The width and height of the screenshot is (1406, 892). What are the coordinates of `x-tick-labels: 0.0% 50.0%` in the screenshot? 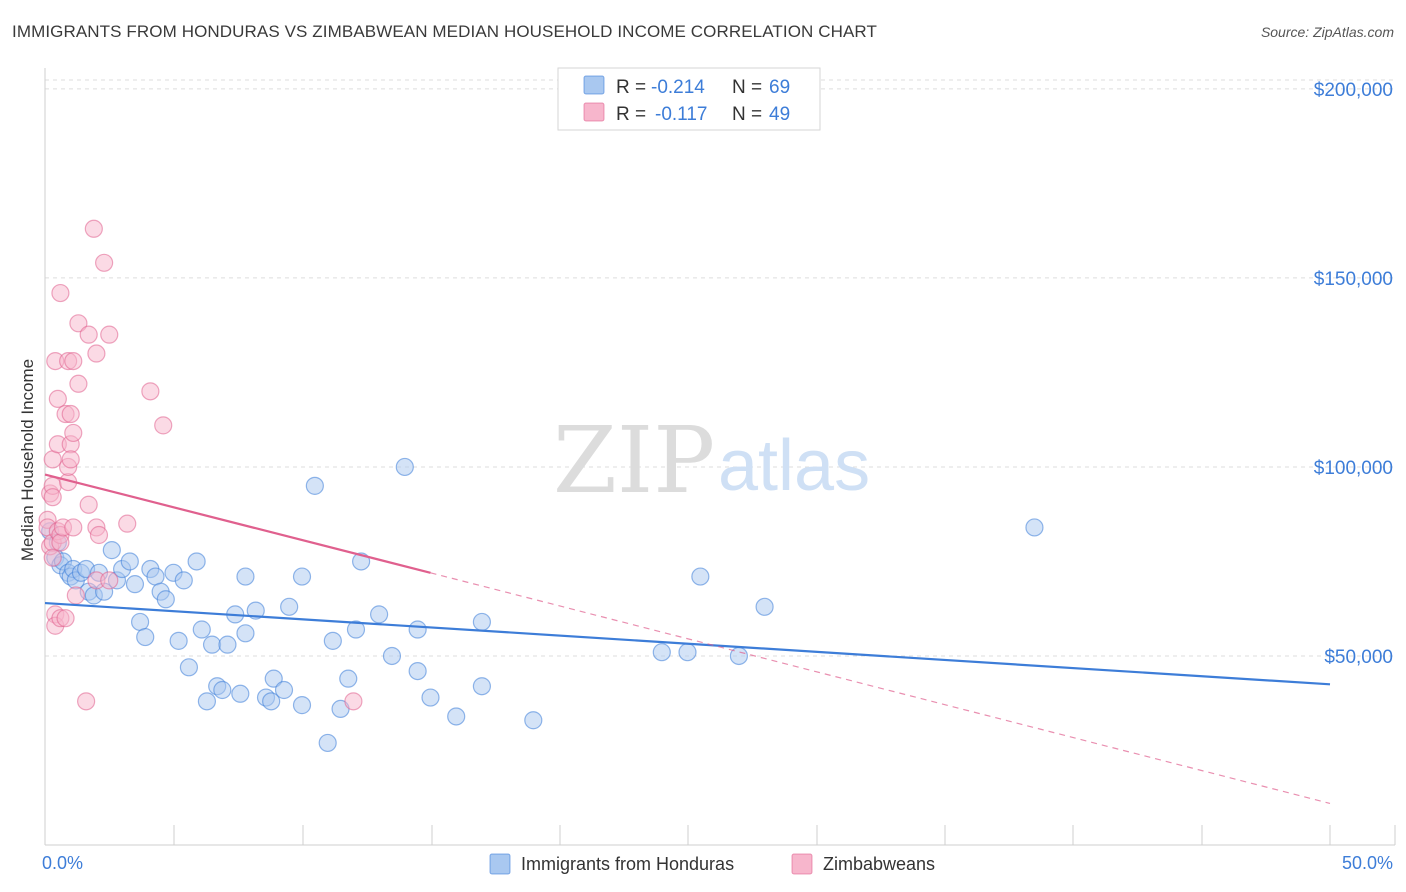 It's located at (717, 863).